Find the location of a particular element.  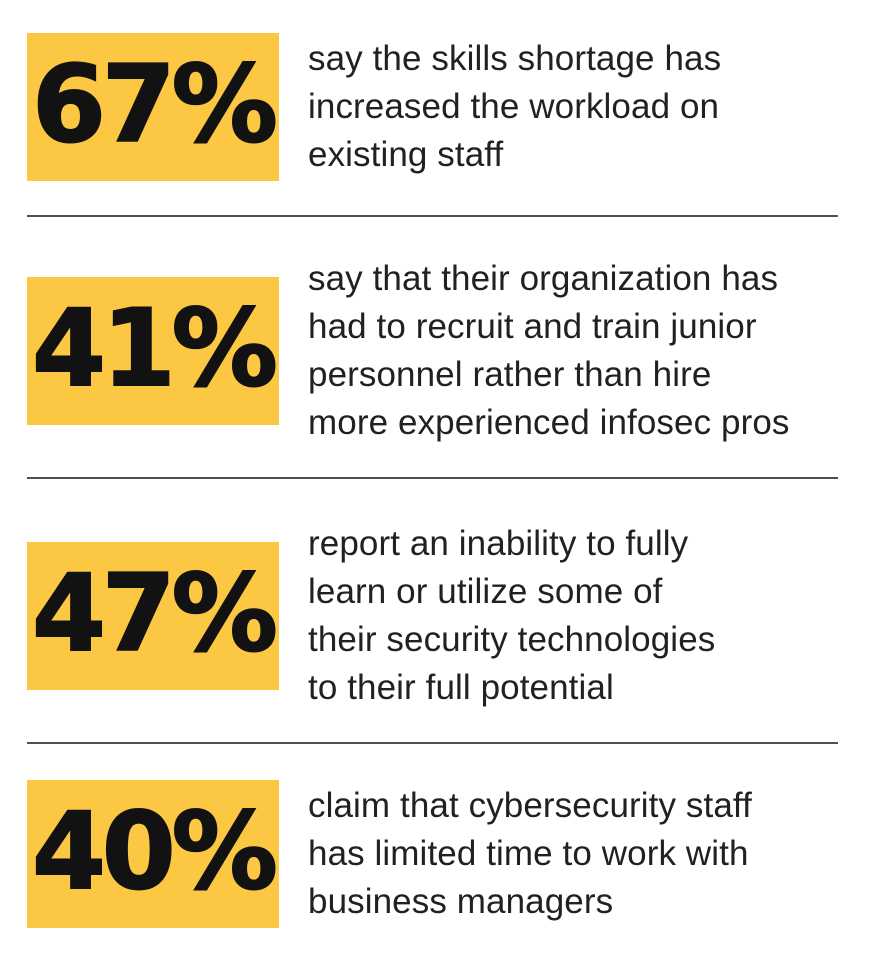

stat-value: 40% is located at coordinates (155, 851).